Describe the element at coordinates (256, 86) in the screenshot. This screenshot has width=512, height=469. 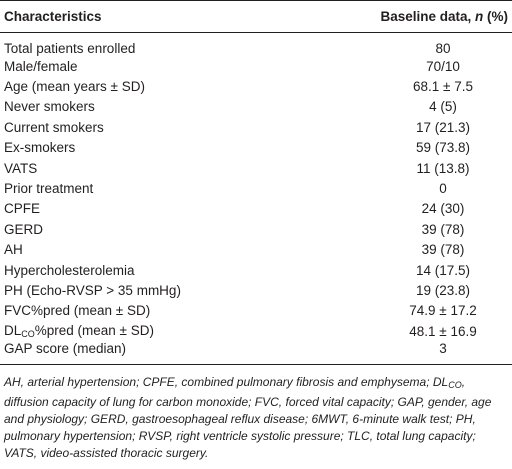
I see `table-row: Age (mean years ± SD) 68.1 ± 7.5` at that location.